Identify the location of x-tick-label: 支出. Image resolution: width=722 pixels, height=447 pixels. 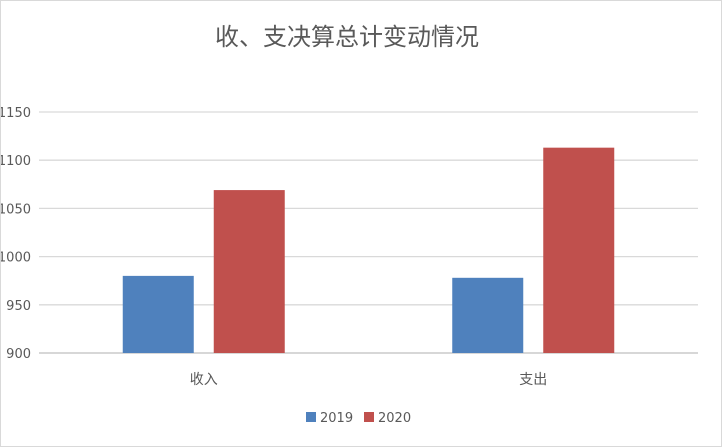
(533, 380).